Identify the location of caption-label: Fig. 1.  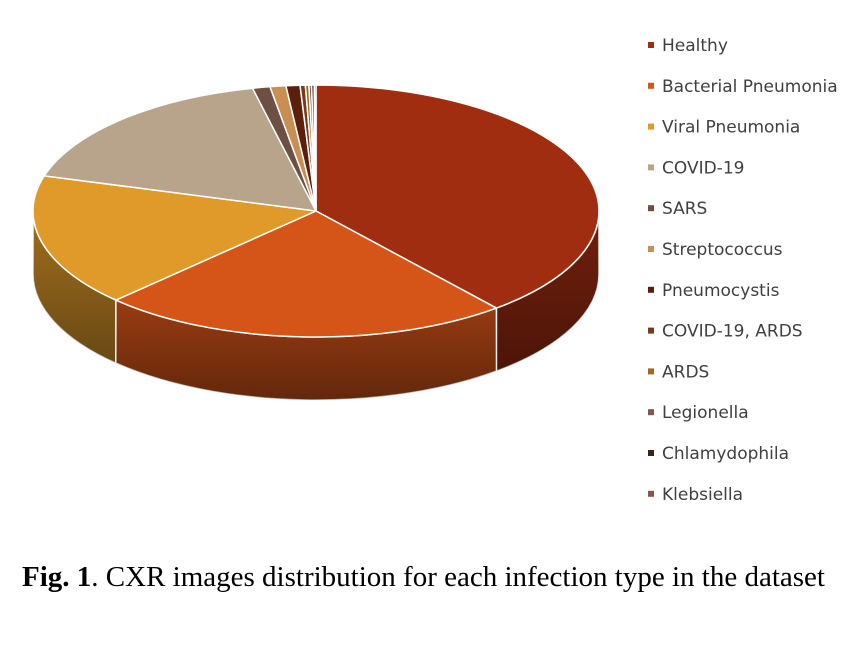
(57, 577).